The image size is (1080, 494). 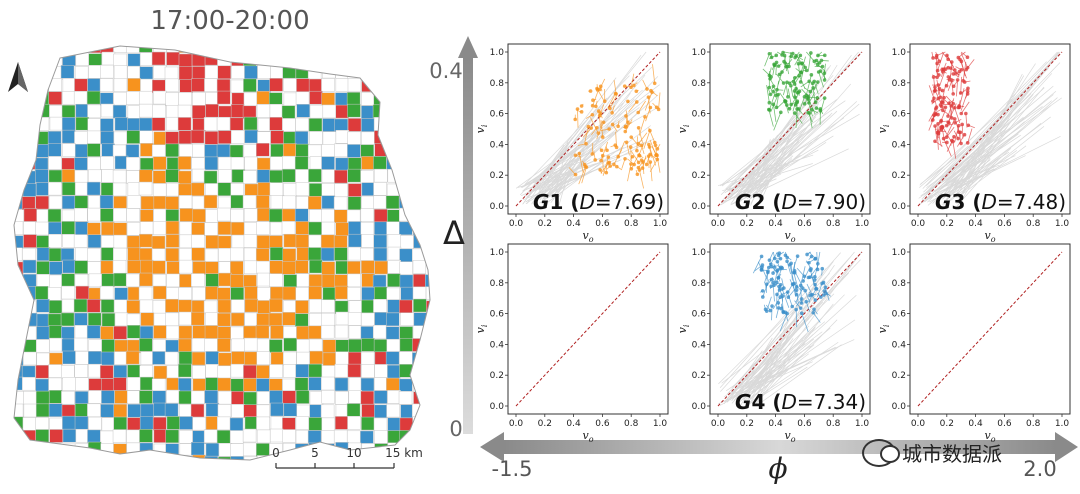 I want to click on group-label: G2 (D=7.90), so click(x=800, y=202).